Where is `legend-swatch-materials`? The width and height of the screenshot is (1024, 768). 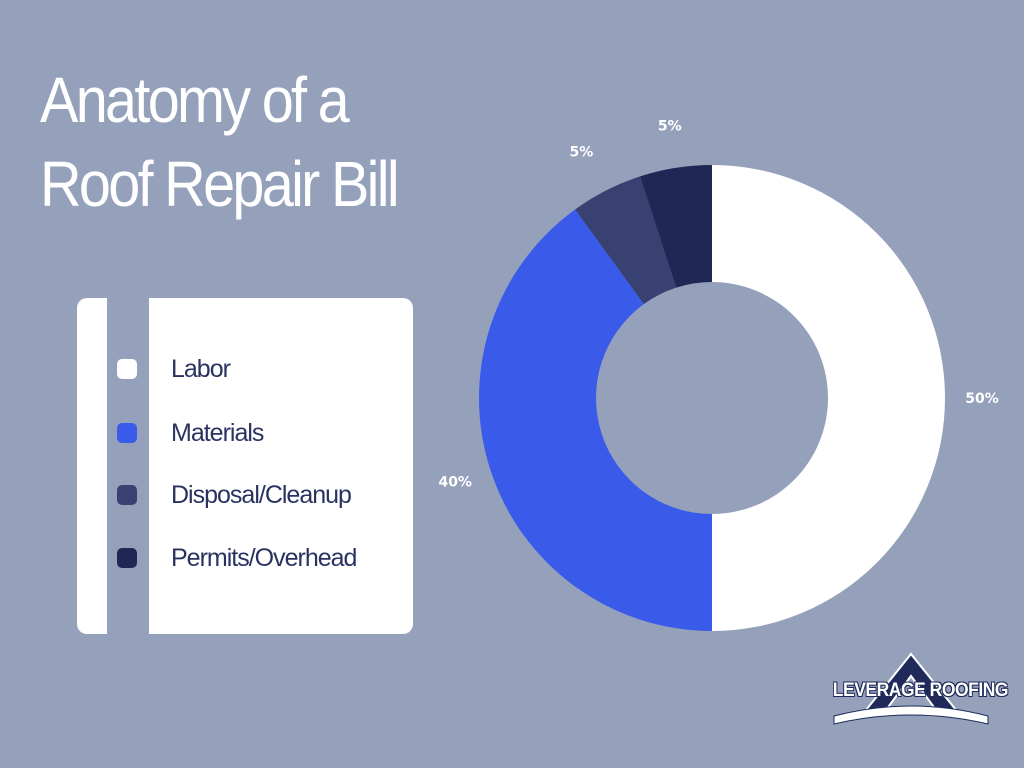 legend-swatch-materials is located at coordinates (127, 433).